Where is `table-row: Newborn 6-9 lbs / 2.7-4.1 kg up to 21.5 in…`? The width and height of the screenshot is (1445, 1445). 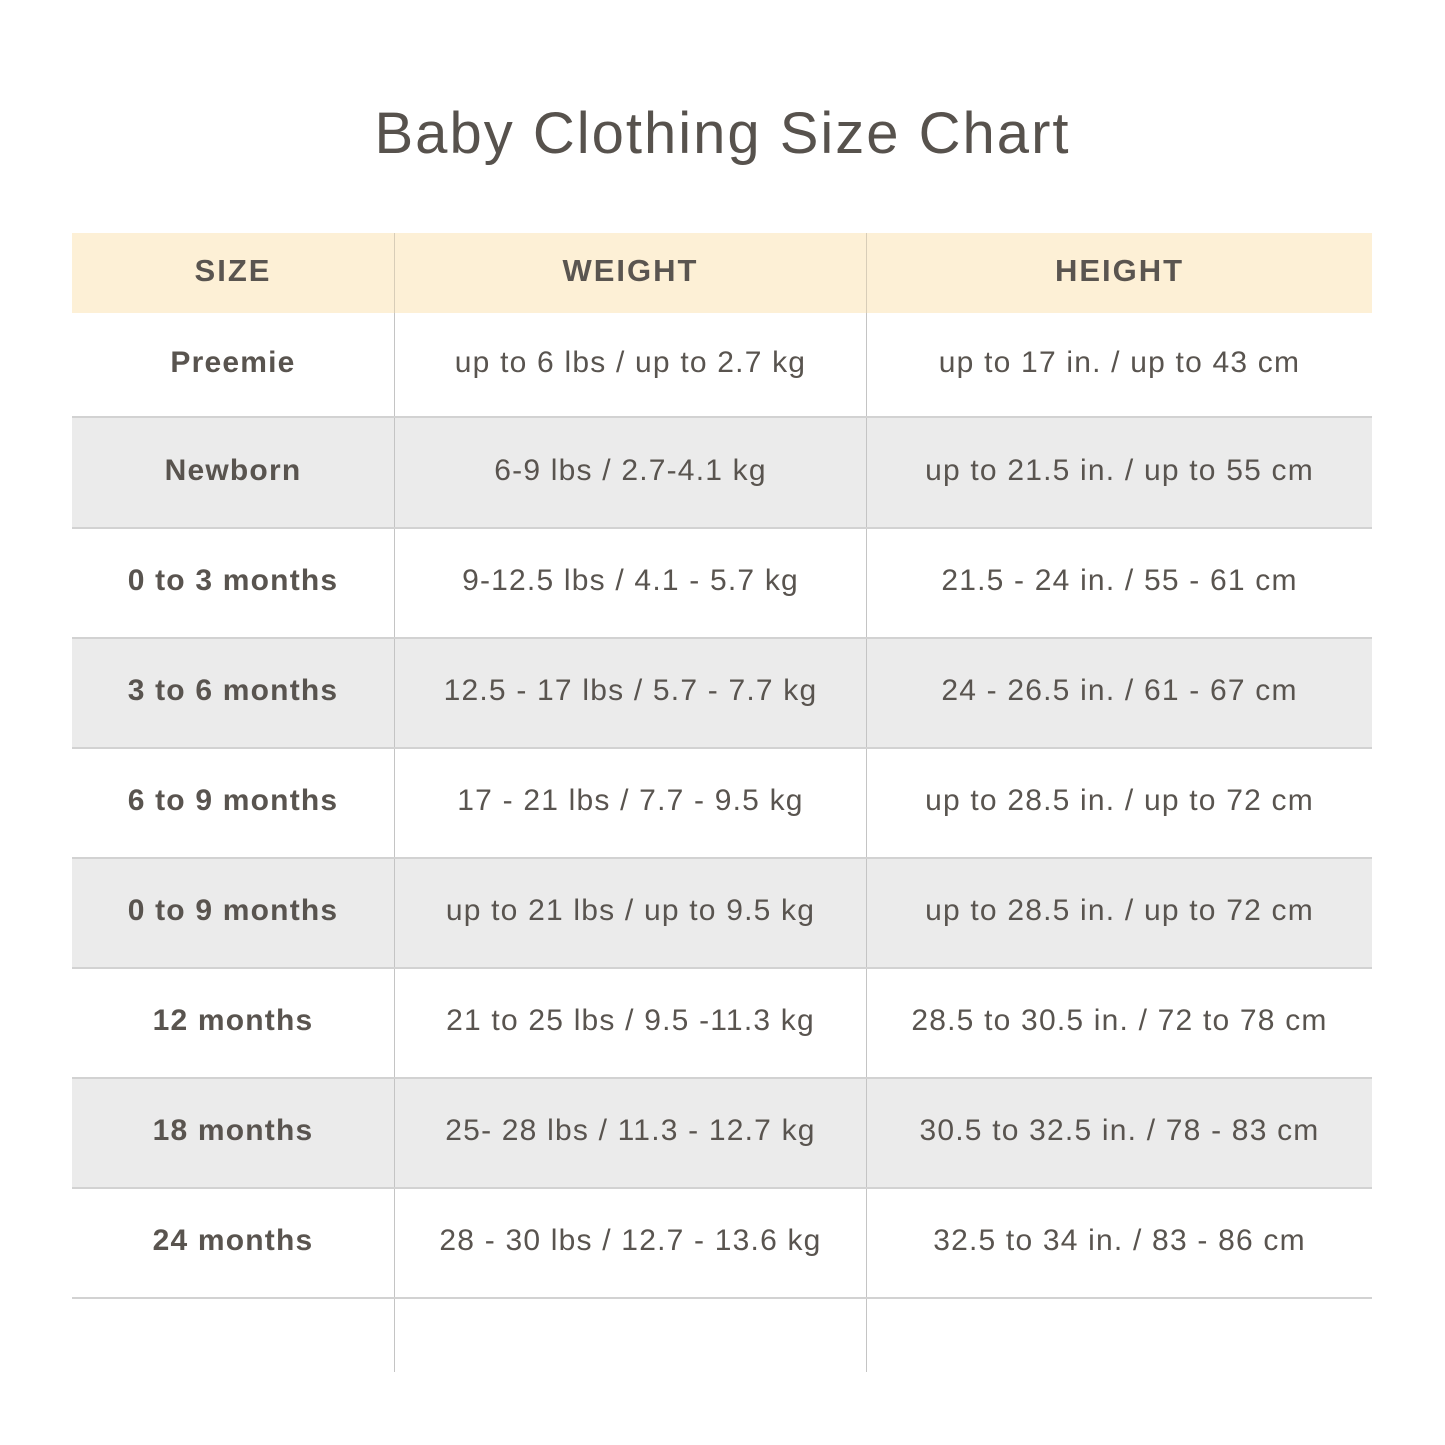
table-row: Newborn 6-9 lbs / 2.7-4.1 kg up to 21.5 in… is located at coordinates (722, 473).